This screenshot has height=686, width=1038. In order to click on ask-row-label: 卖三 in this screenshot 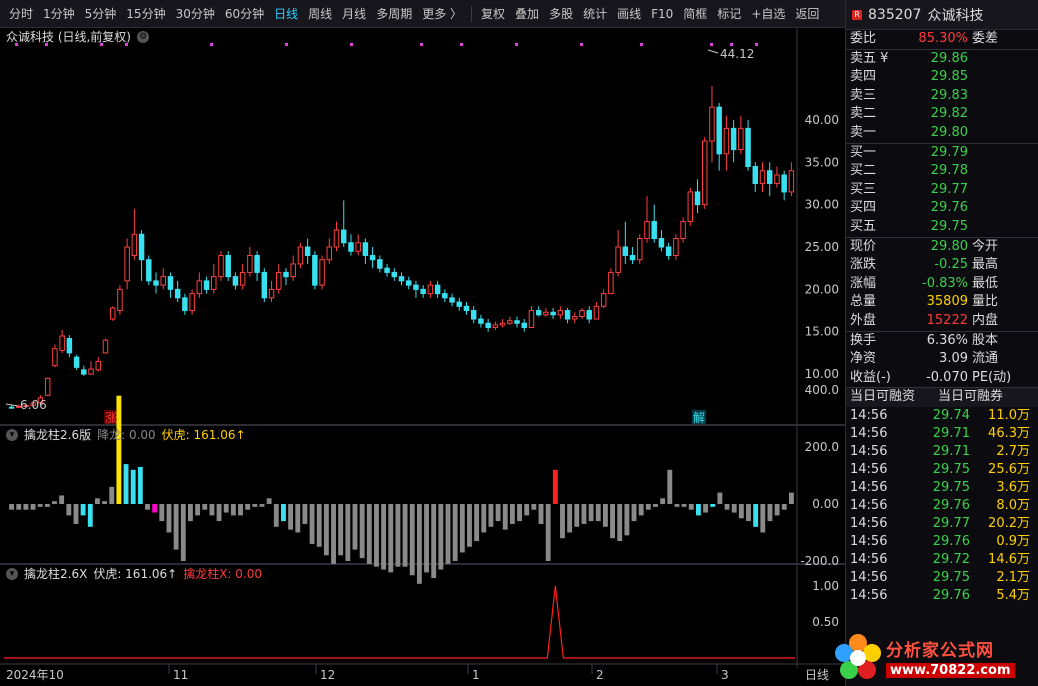, I will do `click(863, 95)`.